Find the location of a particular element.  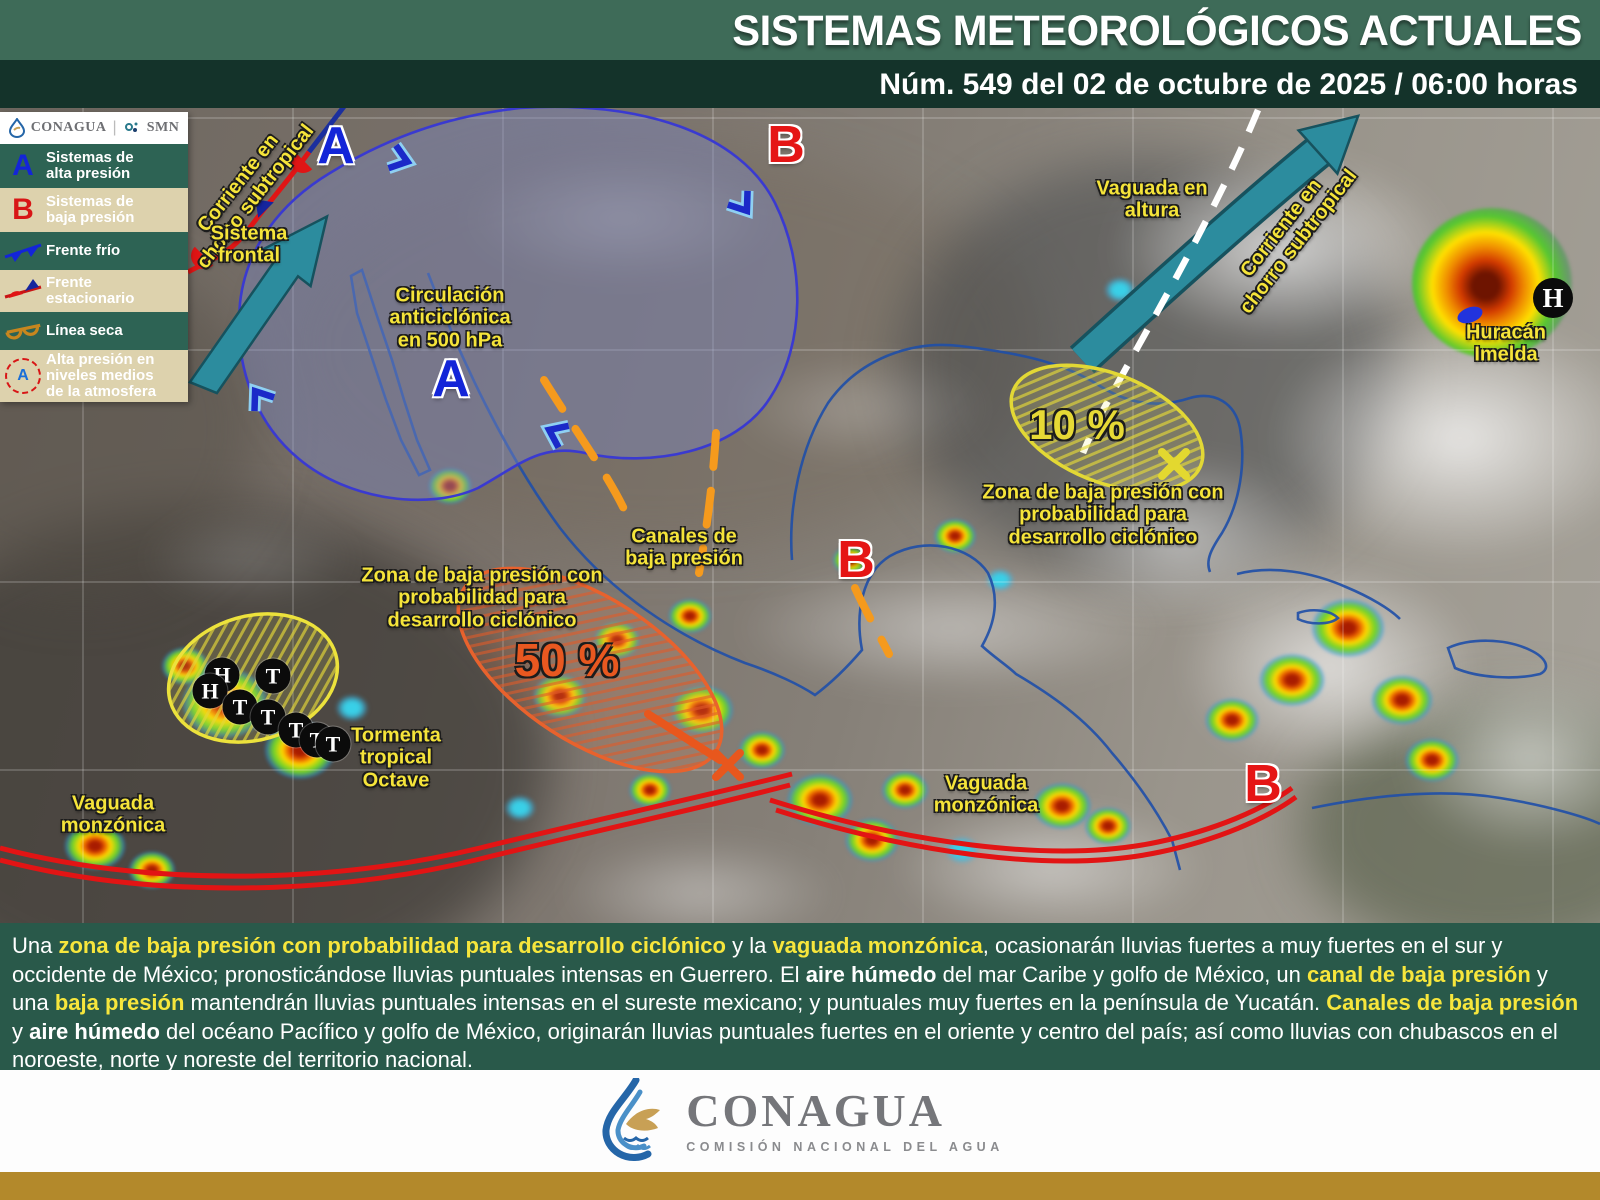

conagua-logo-icon is located at coordinates (631, 1119).